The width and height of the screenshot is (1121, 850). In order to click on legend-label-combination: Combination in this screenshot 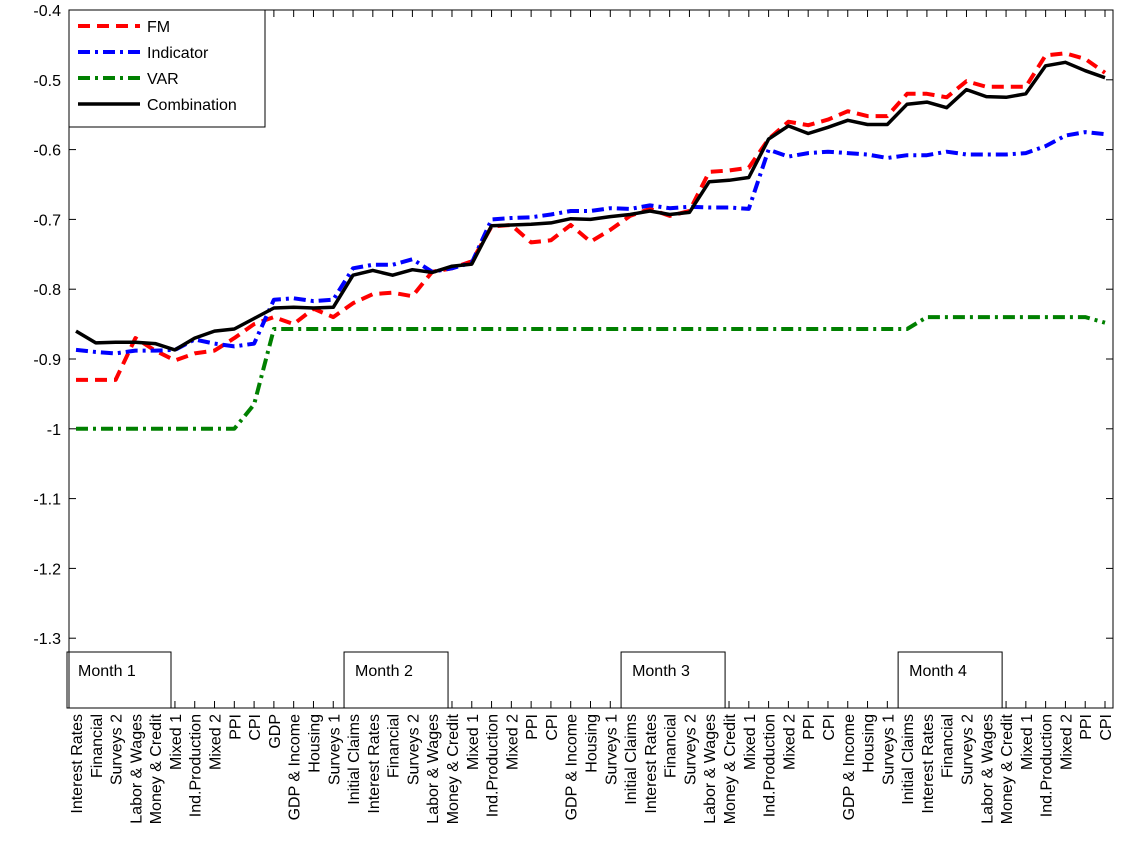, I will do `click(192, 105)`.